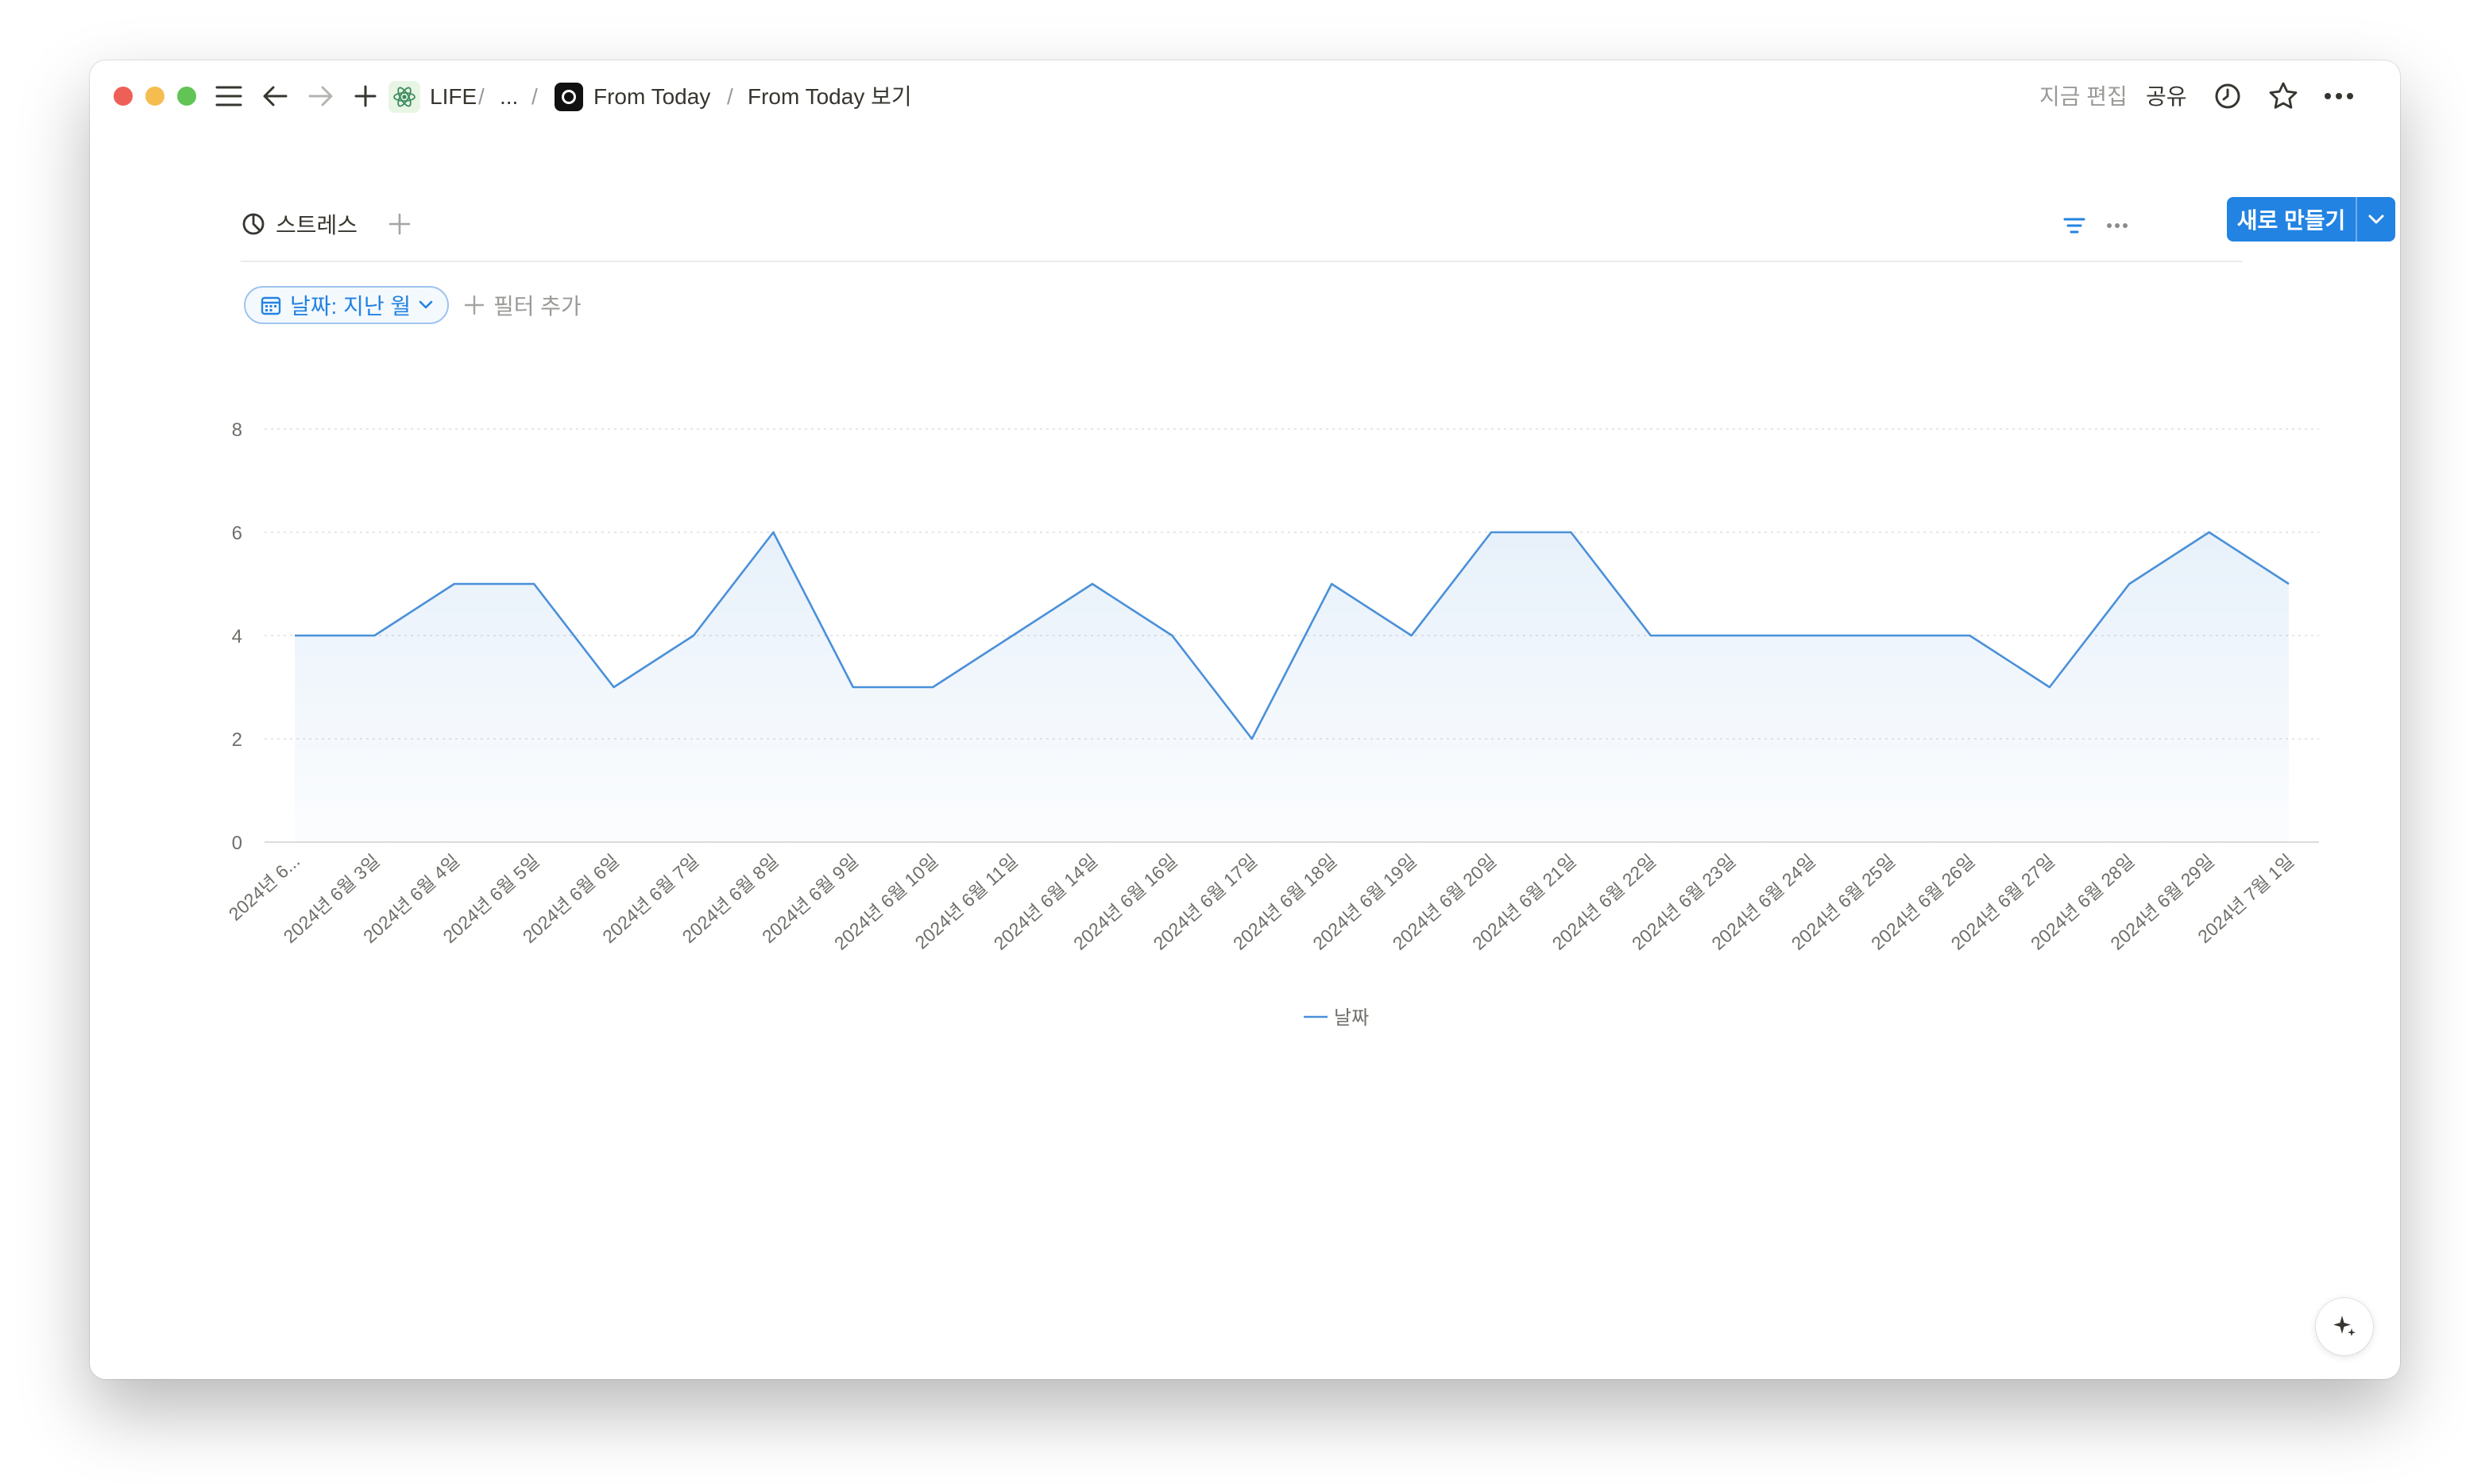 The height and width of the screenshot is (1484, 2466). Describe the element at coordinates (253, 224) in the screenshot. I see `chart-pie-icon` at that location.